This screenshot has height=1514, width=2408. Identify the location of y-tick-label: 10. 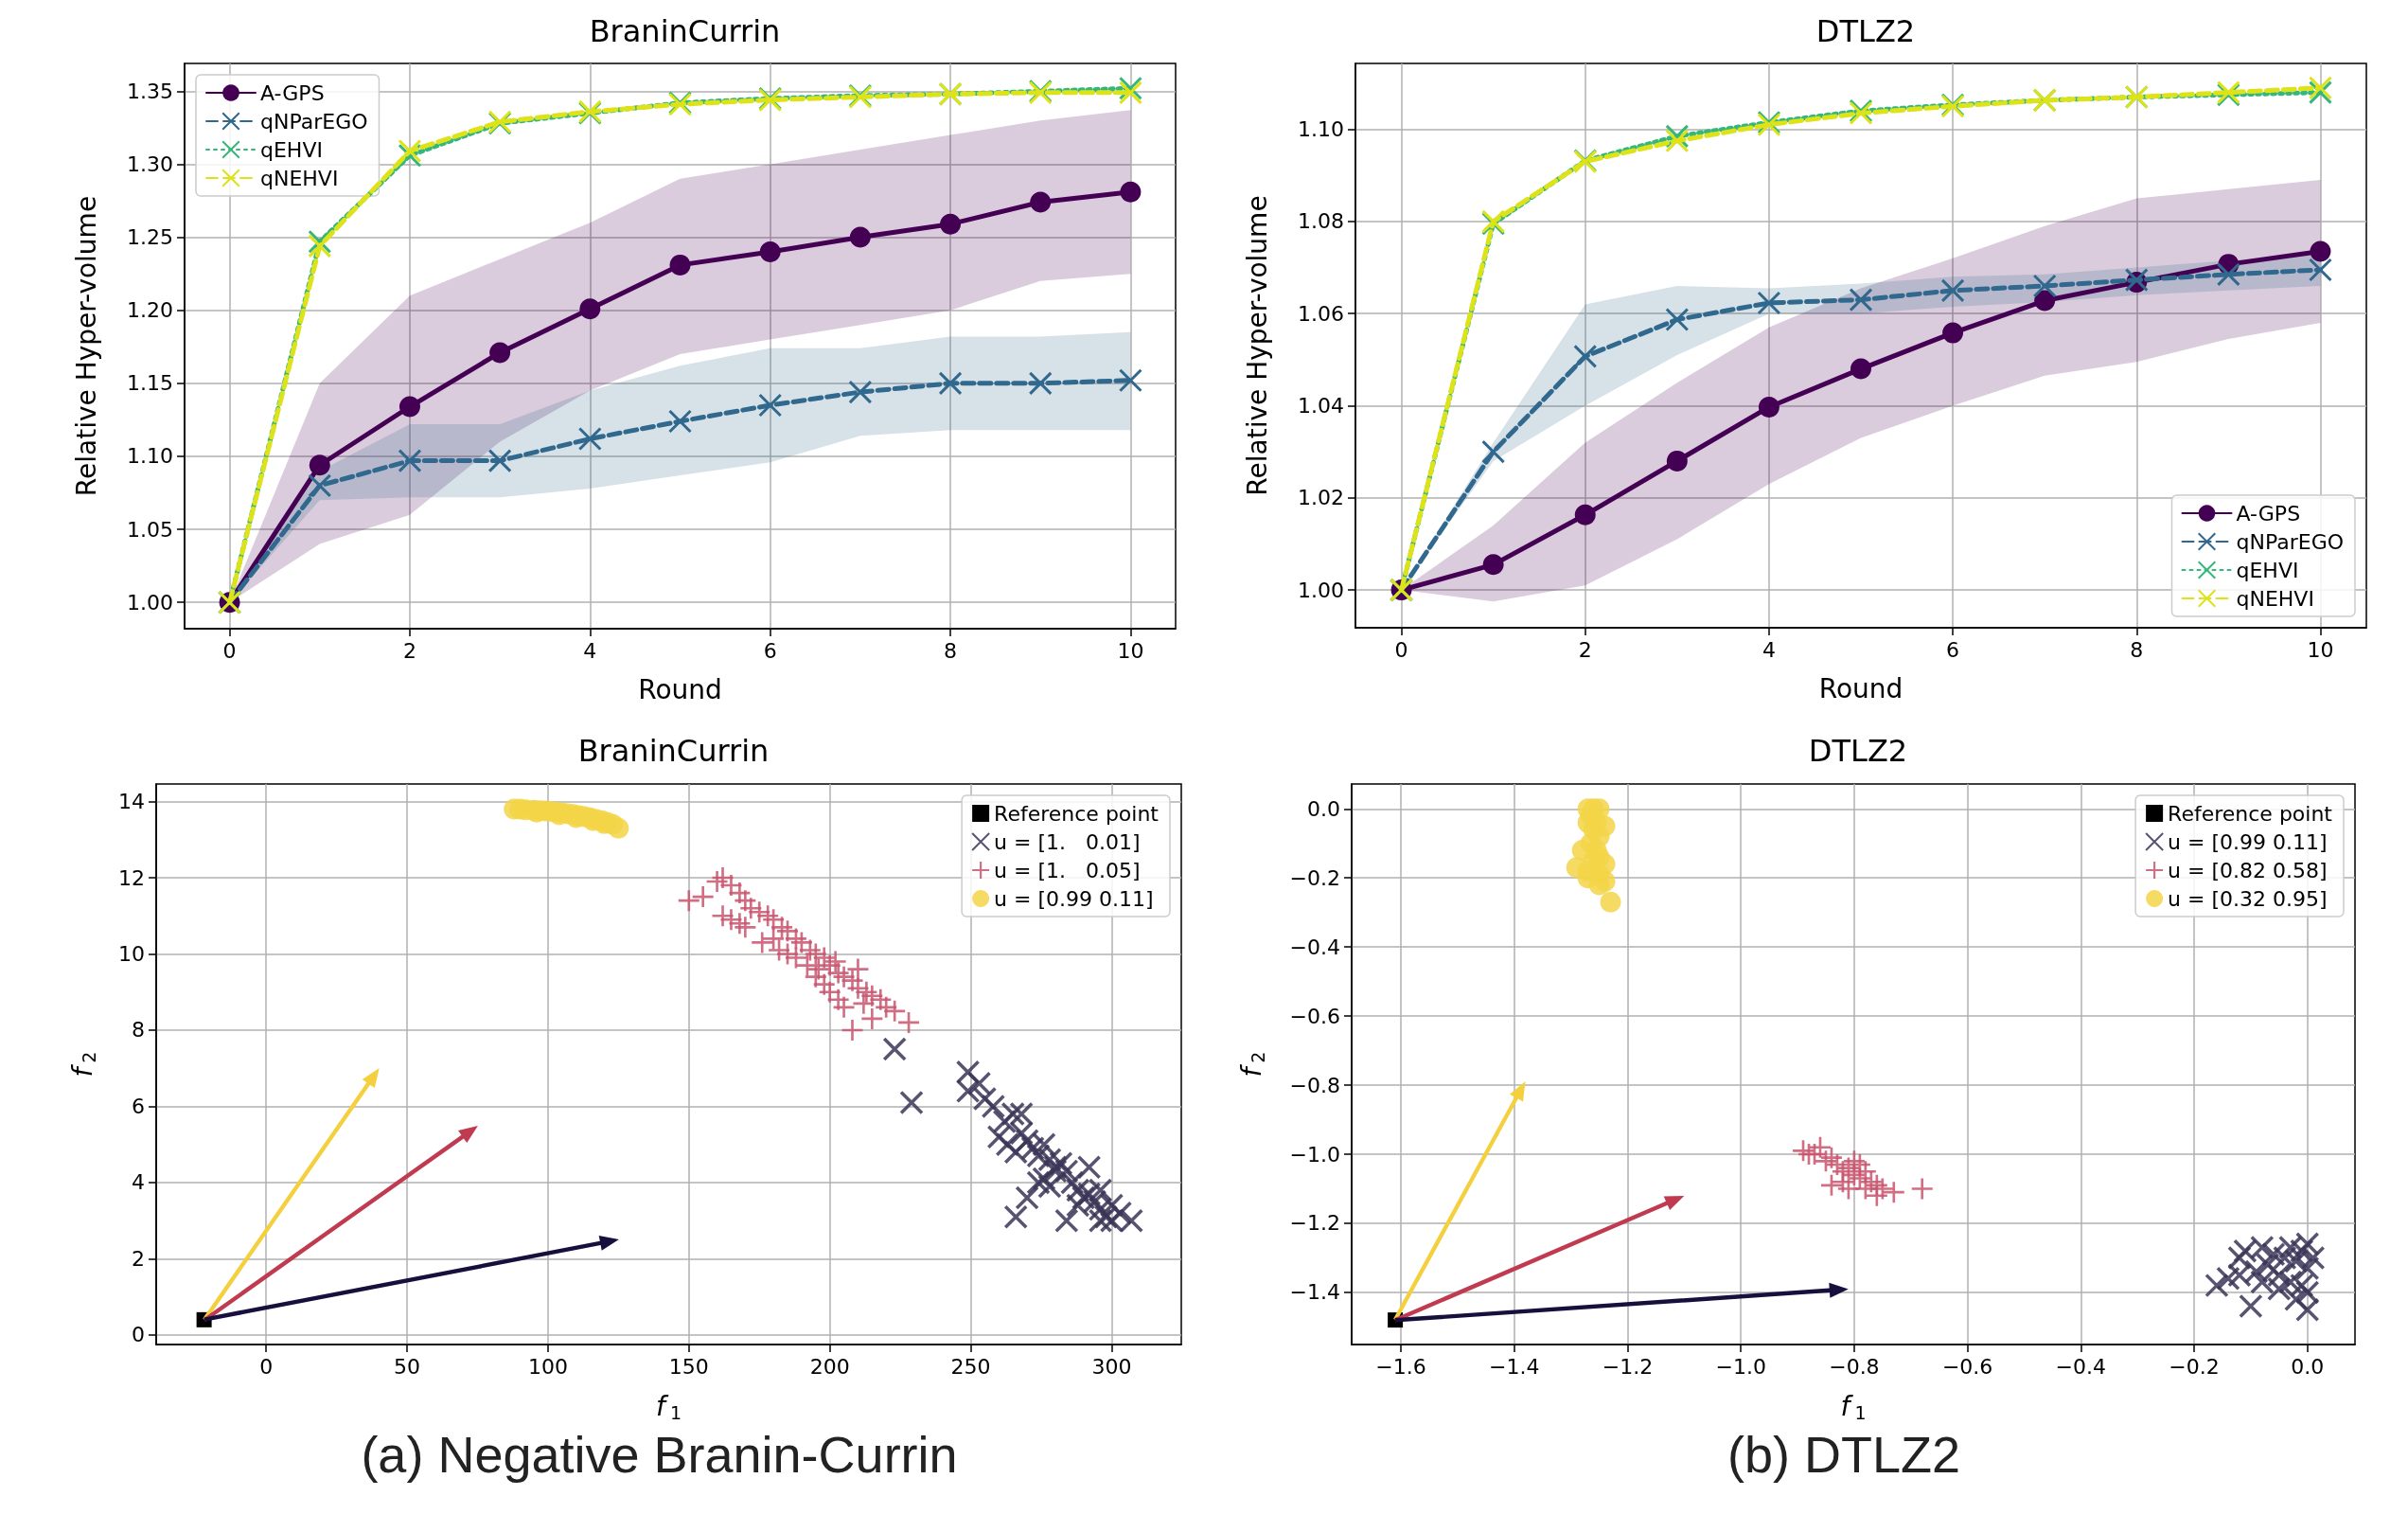
(132, 953).